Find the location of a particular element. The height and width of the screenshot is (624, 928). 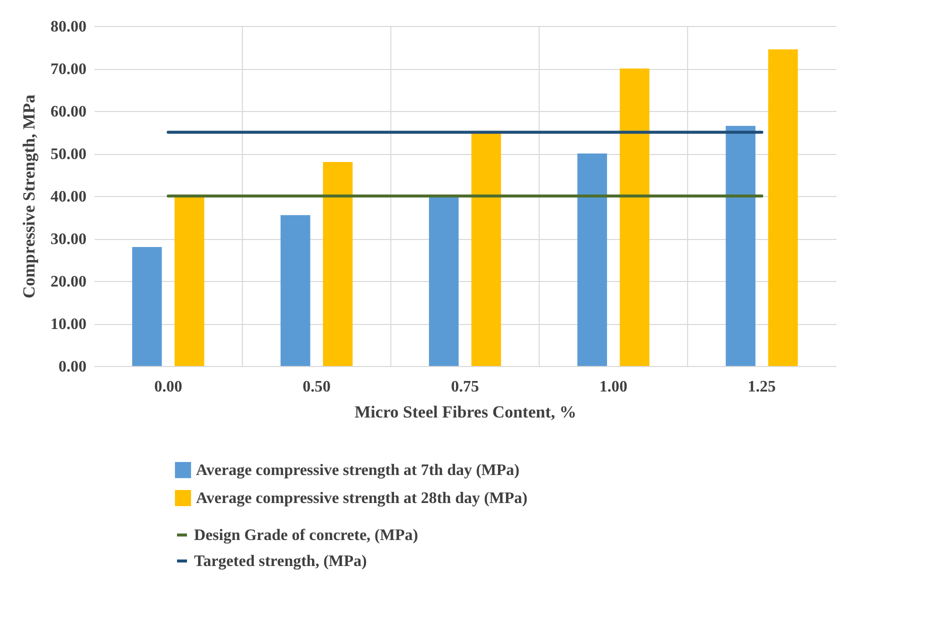

y-tick-label: 50.00 is located at coordinates (68, 154).